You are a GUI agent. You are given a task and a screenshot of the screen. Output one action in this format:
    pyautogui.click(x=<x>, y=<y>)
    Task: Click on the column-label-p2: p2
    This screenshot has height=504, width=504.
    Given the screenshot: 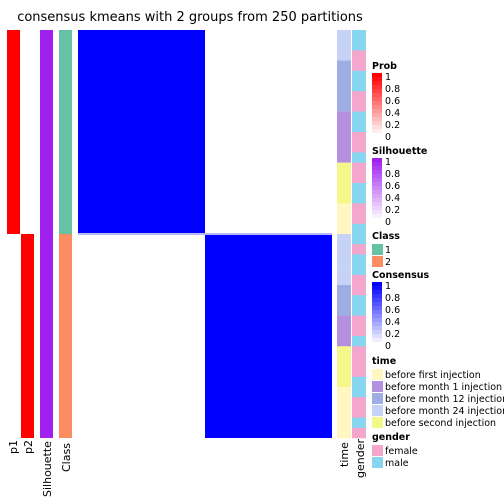 What is the action you would take?
    pyautogui.click(x=28, y=447)
    